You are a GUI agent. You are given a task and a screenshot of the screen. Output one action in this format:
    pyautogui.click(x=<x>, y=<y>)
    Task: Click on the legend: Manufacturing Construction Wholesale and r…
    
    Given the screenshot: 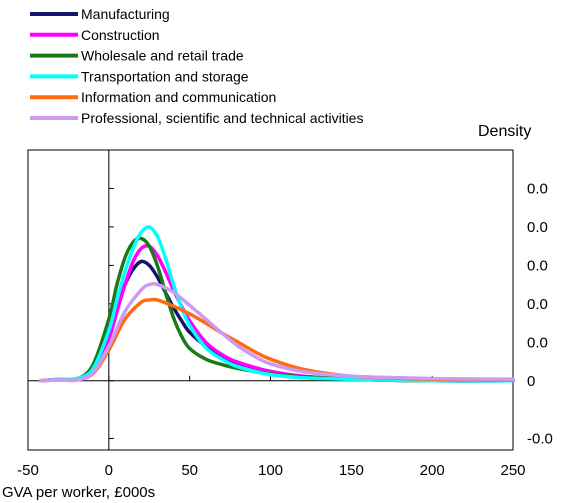 What is the action you would take?
    pyautogui.click(x=196, y=66)
    